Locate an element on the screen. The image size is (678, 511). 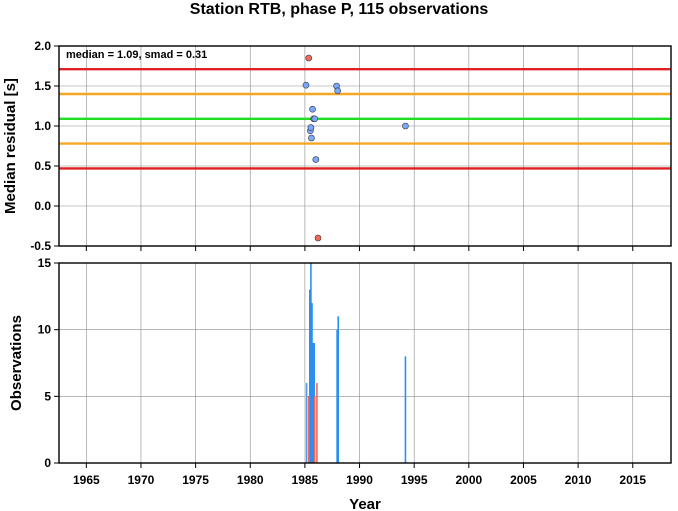
y-tick-label: 15 is located at coordinates (45, 263).